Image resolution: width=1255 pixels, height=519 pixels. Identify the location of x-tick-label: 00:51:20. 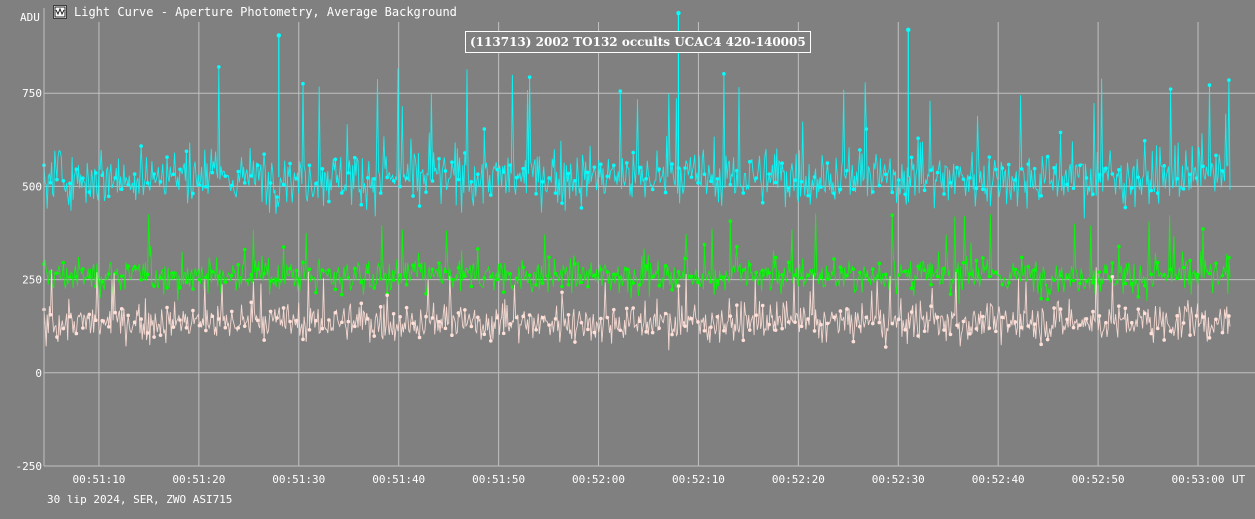
(198, 479).